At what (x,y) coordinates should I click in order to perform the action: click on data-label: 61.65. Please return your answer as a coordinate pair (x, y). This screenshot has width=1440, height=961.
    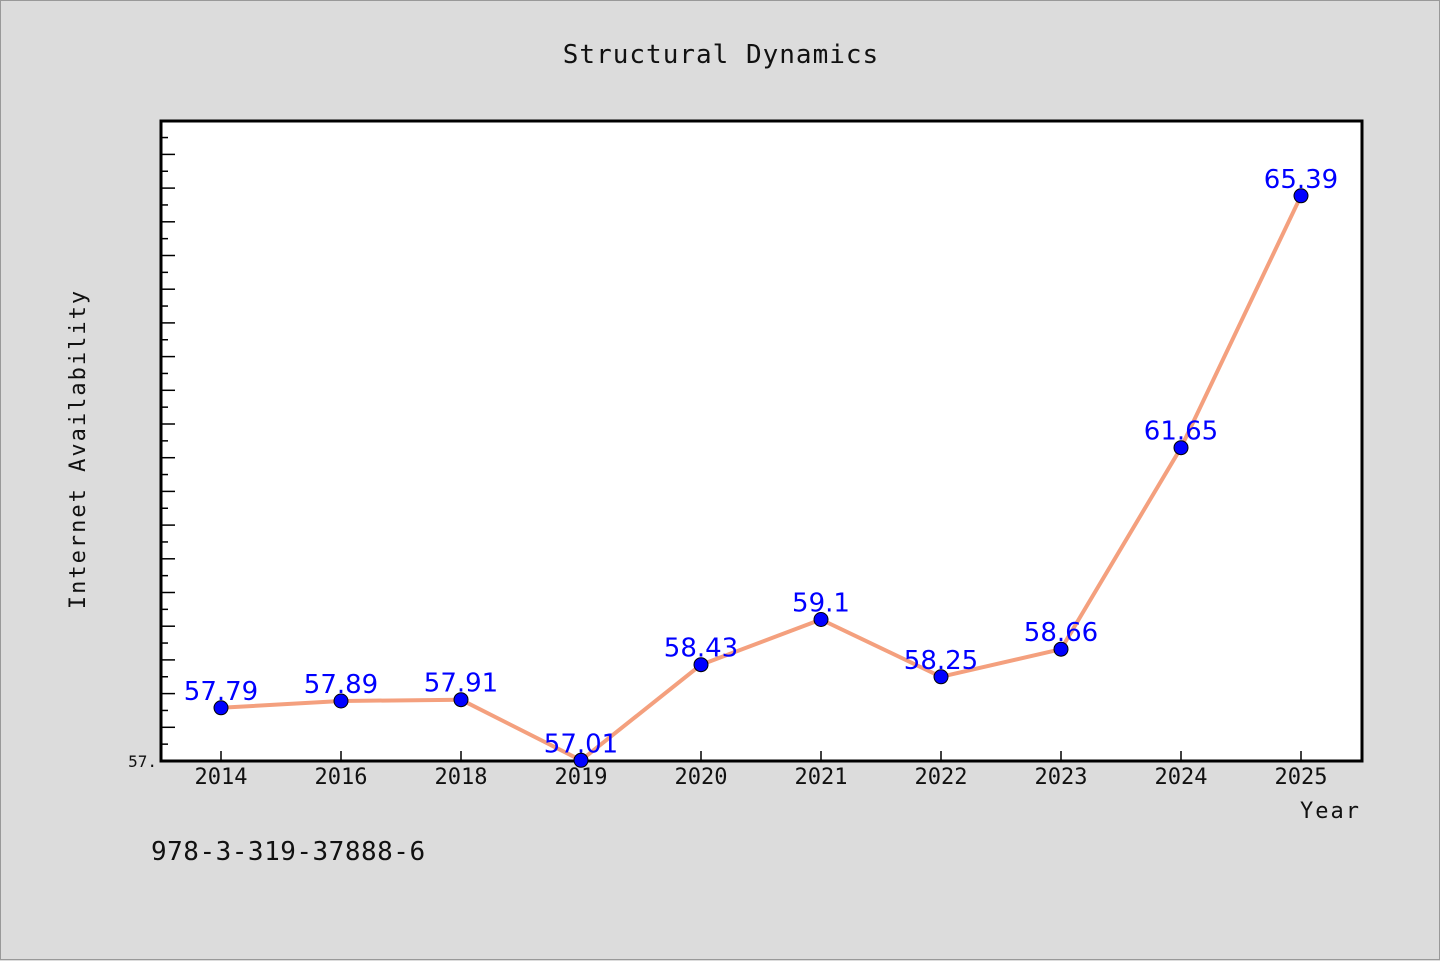
    Looking at the image, I should click on (1181, 432).